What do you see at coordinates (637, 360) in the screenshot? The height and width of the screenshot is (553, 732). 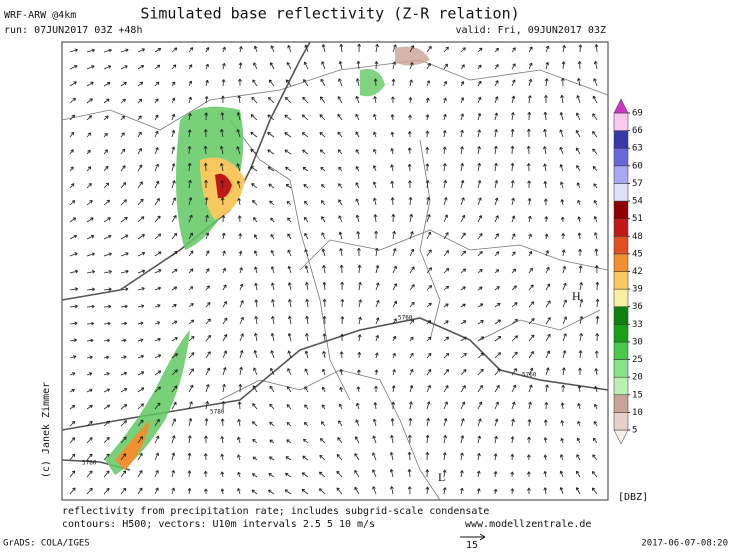 I see `colorbar-label: 25` at bounding box center [637, 360].